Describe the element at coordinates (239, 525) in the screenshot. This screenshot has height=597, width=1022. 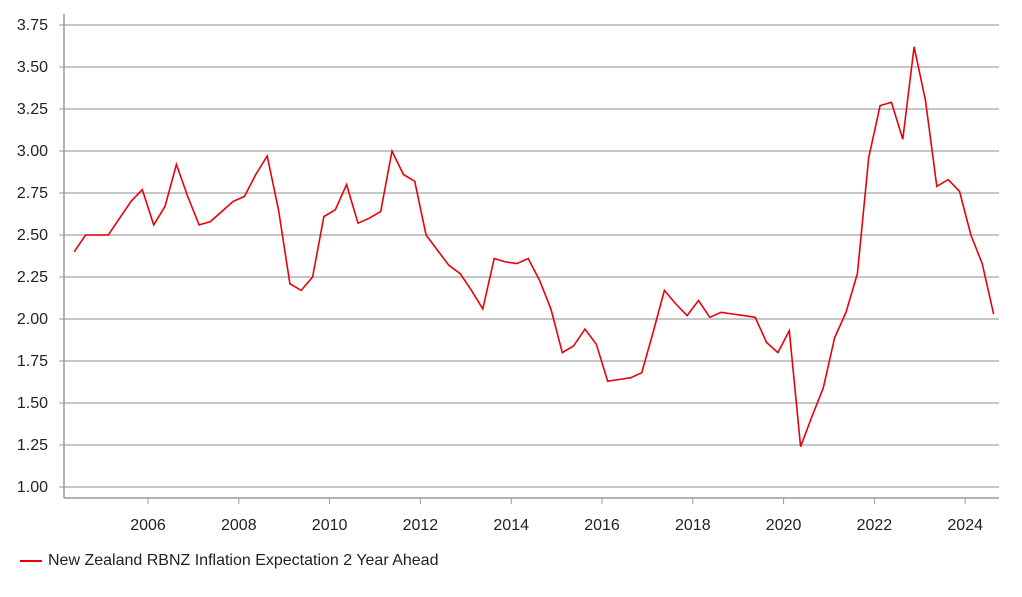
I see `x-tick-label: 2008` at that location.